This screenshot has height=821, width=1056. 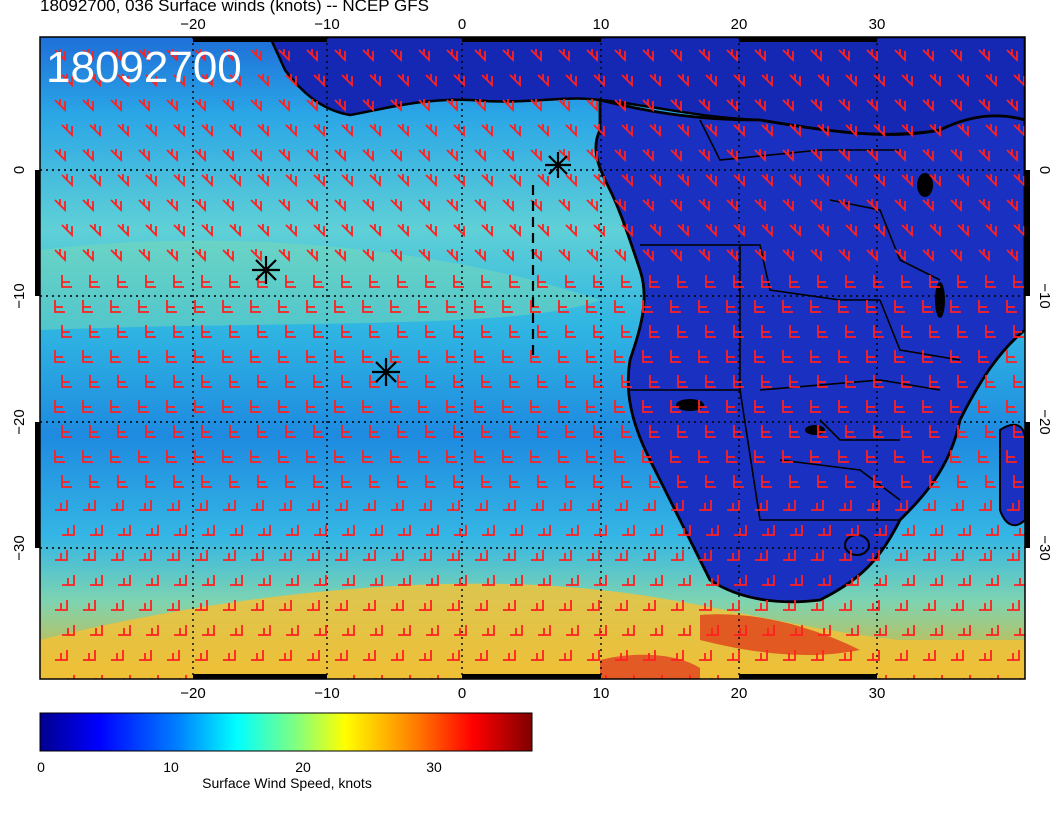 What do you see at coordinates (19, 421) in the screenshot?
I see `y-tick-label: −20` at bounding box center [19, 421].